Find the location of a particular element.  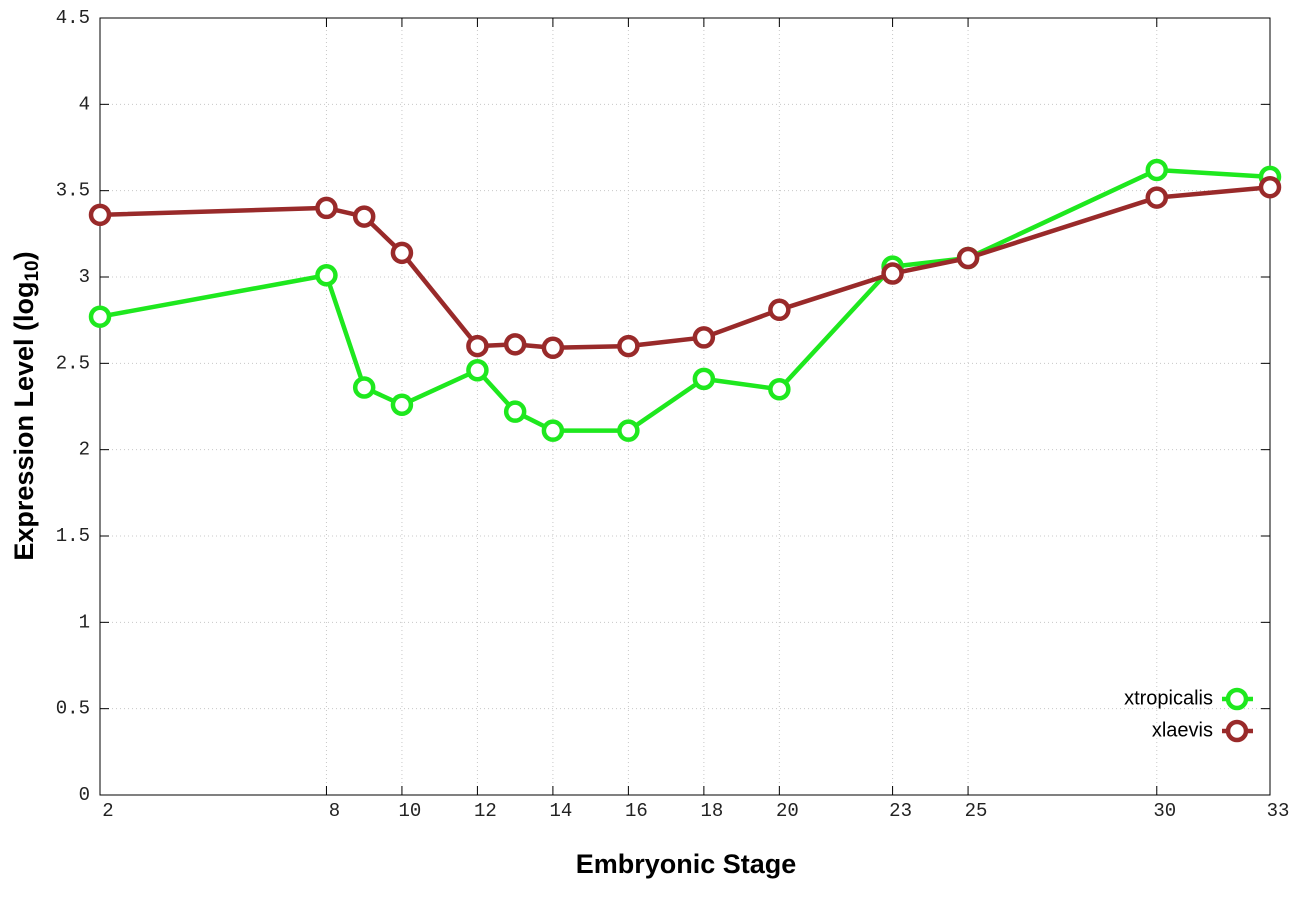

x-tick-label: 25 is located at coordinates (976, 811).